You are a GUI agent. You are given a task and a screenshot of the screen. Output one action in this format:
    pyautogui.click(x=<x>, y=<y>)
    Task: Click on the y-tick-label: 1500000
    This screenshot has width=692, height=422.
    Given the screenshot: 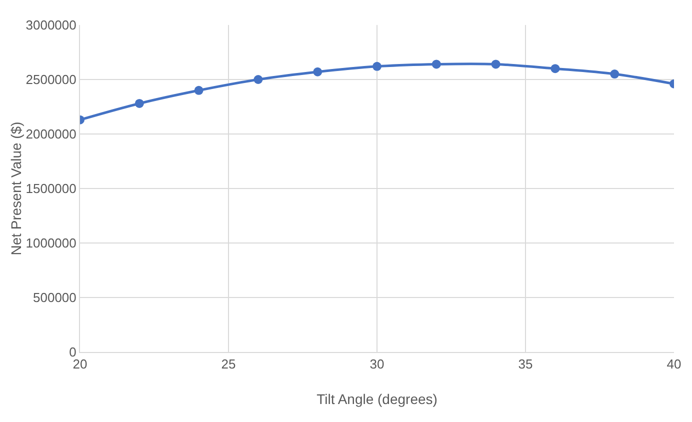 What is the action you would take?
    pyautogui.click(x=51, y=188)
    